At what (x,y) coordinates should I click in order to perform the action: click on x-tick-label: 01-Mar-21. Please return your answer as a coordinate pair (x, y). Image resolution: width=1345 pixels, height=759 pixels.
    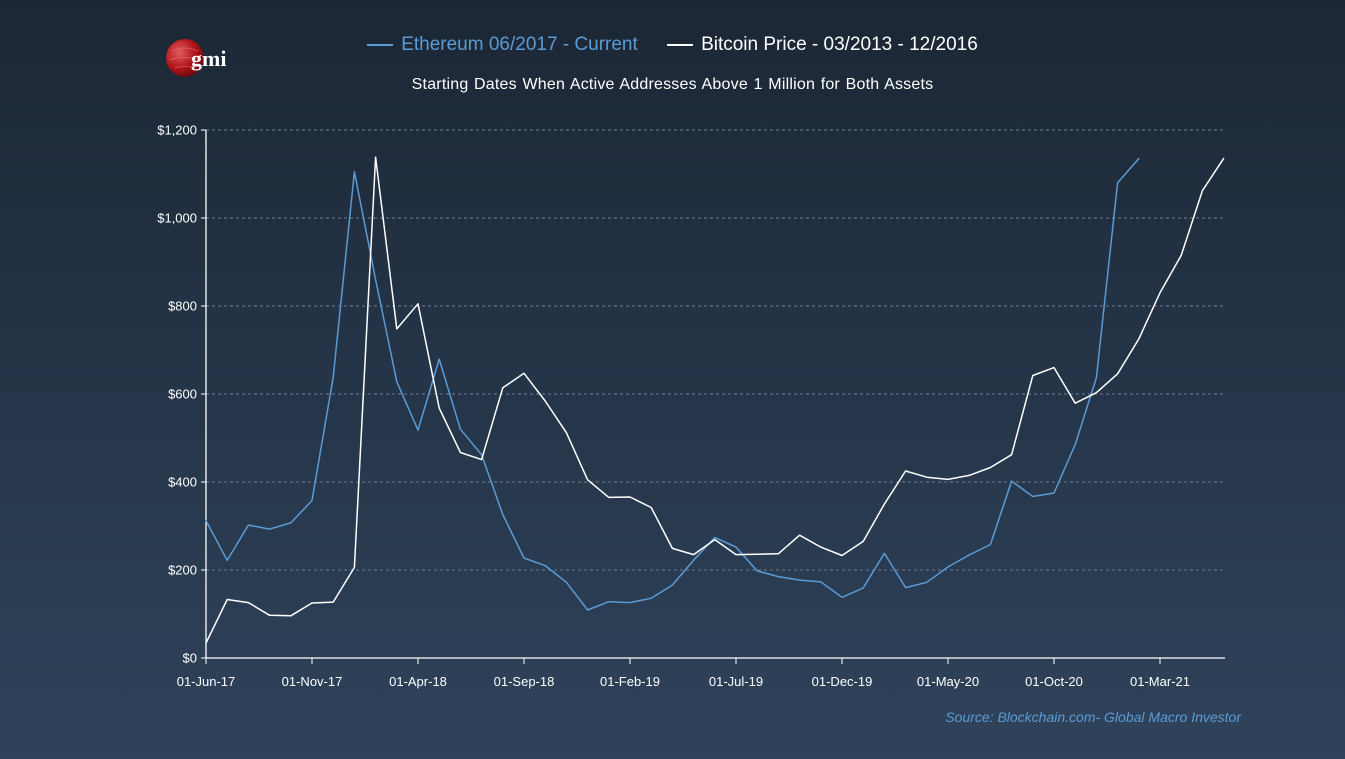
    Looking at the image, I should click on (1160, 681).